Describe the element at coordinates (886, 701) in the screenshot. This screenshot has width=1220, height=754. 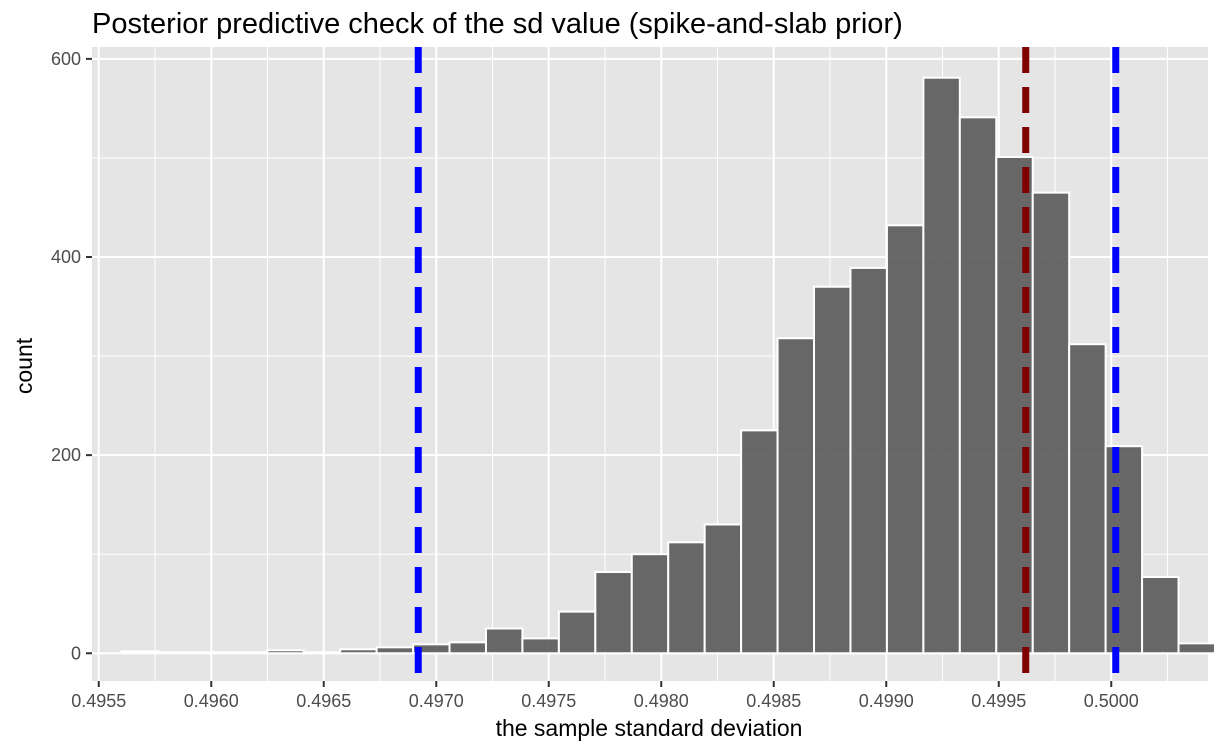
I see `x-tick-label: 0.4990` at that location.